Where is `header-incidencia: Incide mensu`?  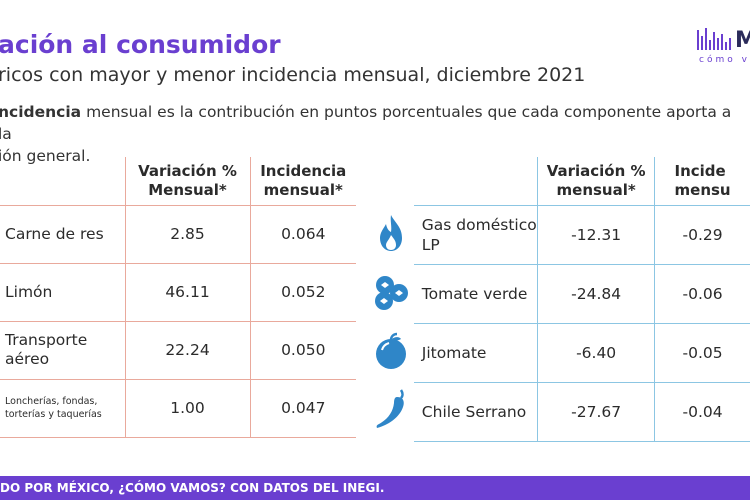 header-incidencia: Incide mensu is located at coordinates (702, 181).